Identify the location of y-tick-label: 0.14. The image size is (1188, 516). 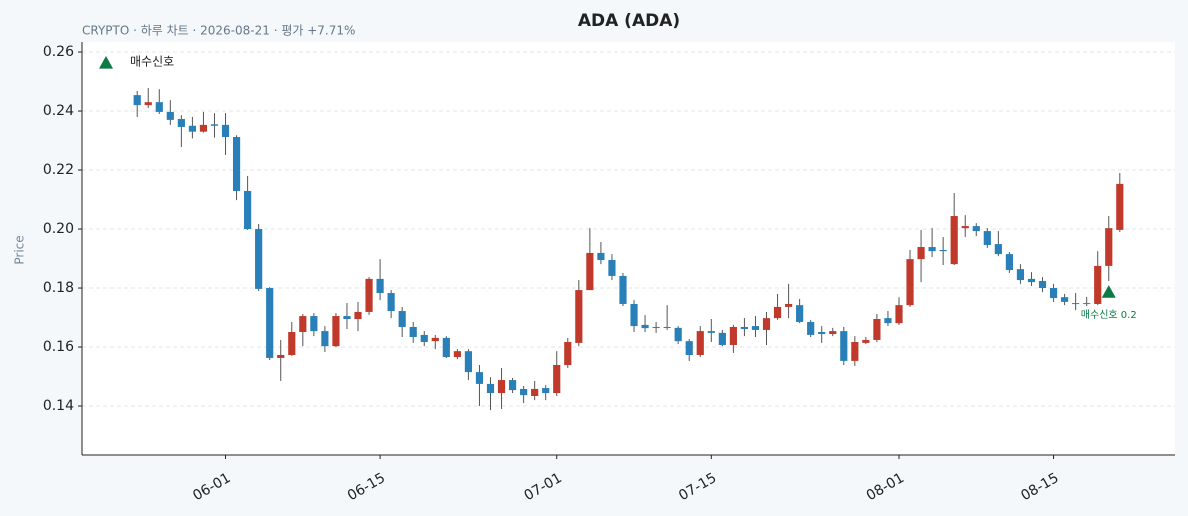
(58, 406).